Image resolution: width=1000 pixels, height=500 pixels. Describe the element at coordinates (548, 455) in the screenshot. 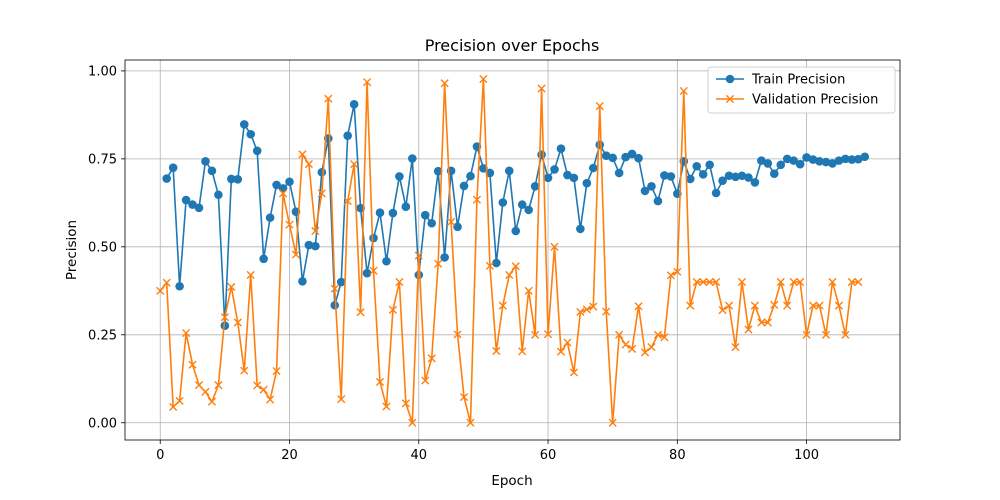

I see `x-tick-label: 60` at that location.